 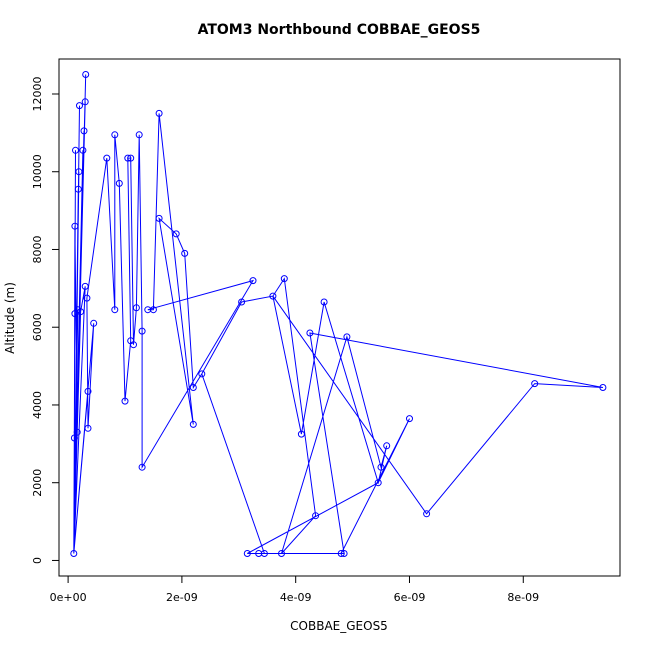 I want to click on x-tick-label: 0e+00, so click(x=68, y=597).